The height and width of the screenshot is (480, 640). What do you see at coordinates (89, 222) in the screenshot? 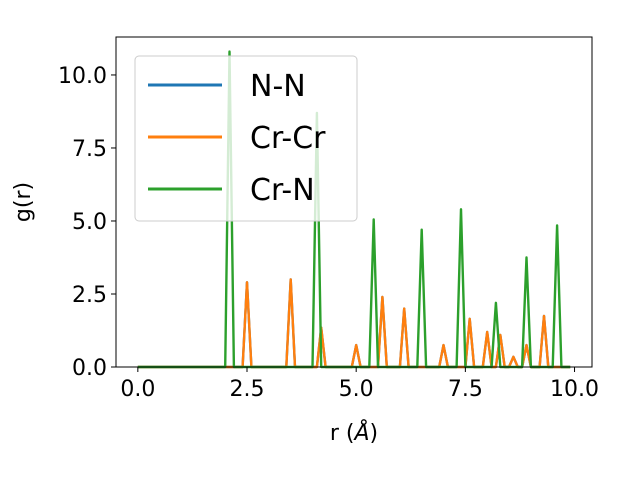
I see `y-tick-label: 5.0` at bounding box center [89, 222].